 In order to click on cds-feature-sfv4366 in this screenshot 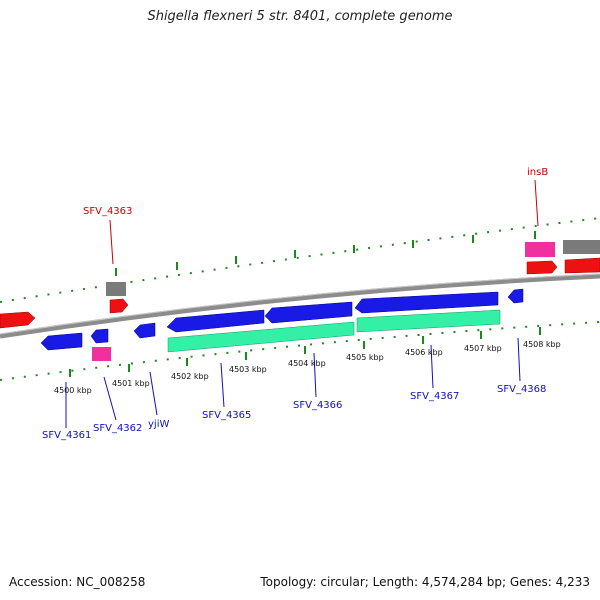, I will do `click(308, 312)`.